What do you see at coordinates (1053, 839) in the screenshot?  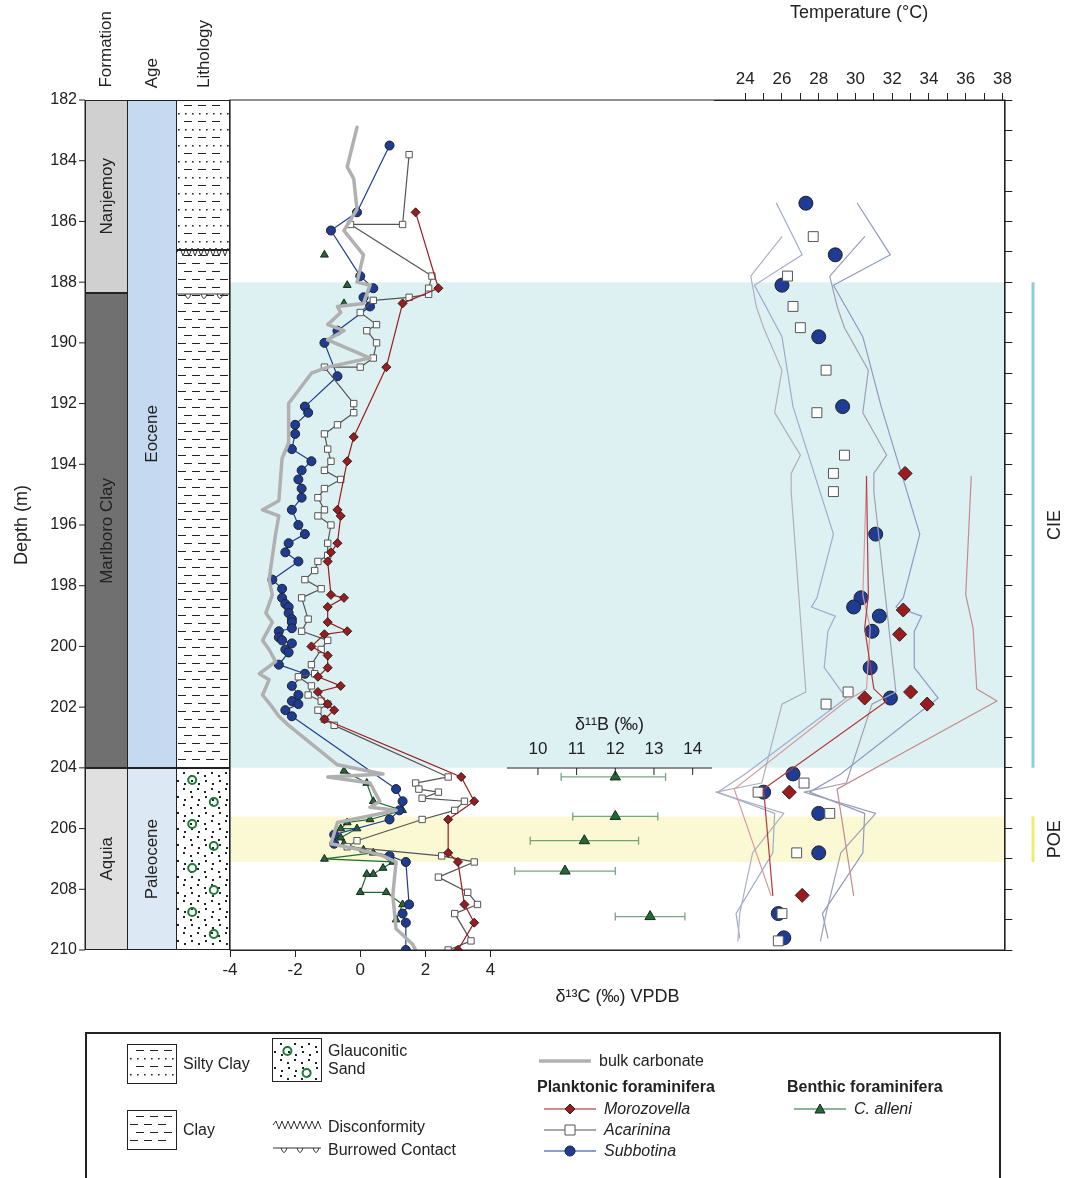 I see `band-label: POE` at bounding box center [1053, 839].